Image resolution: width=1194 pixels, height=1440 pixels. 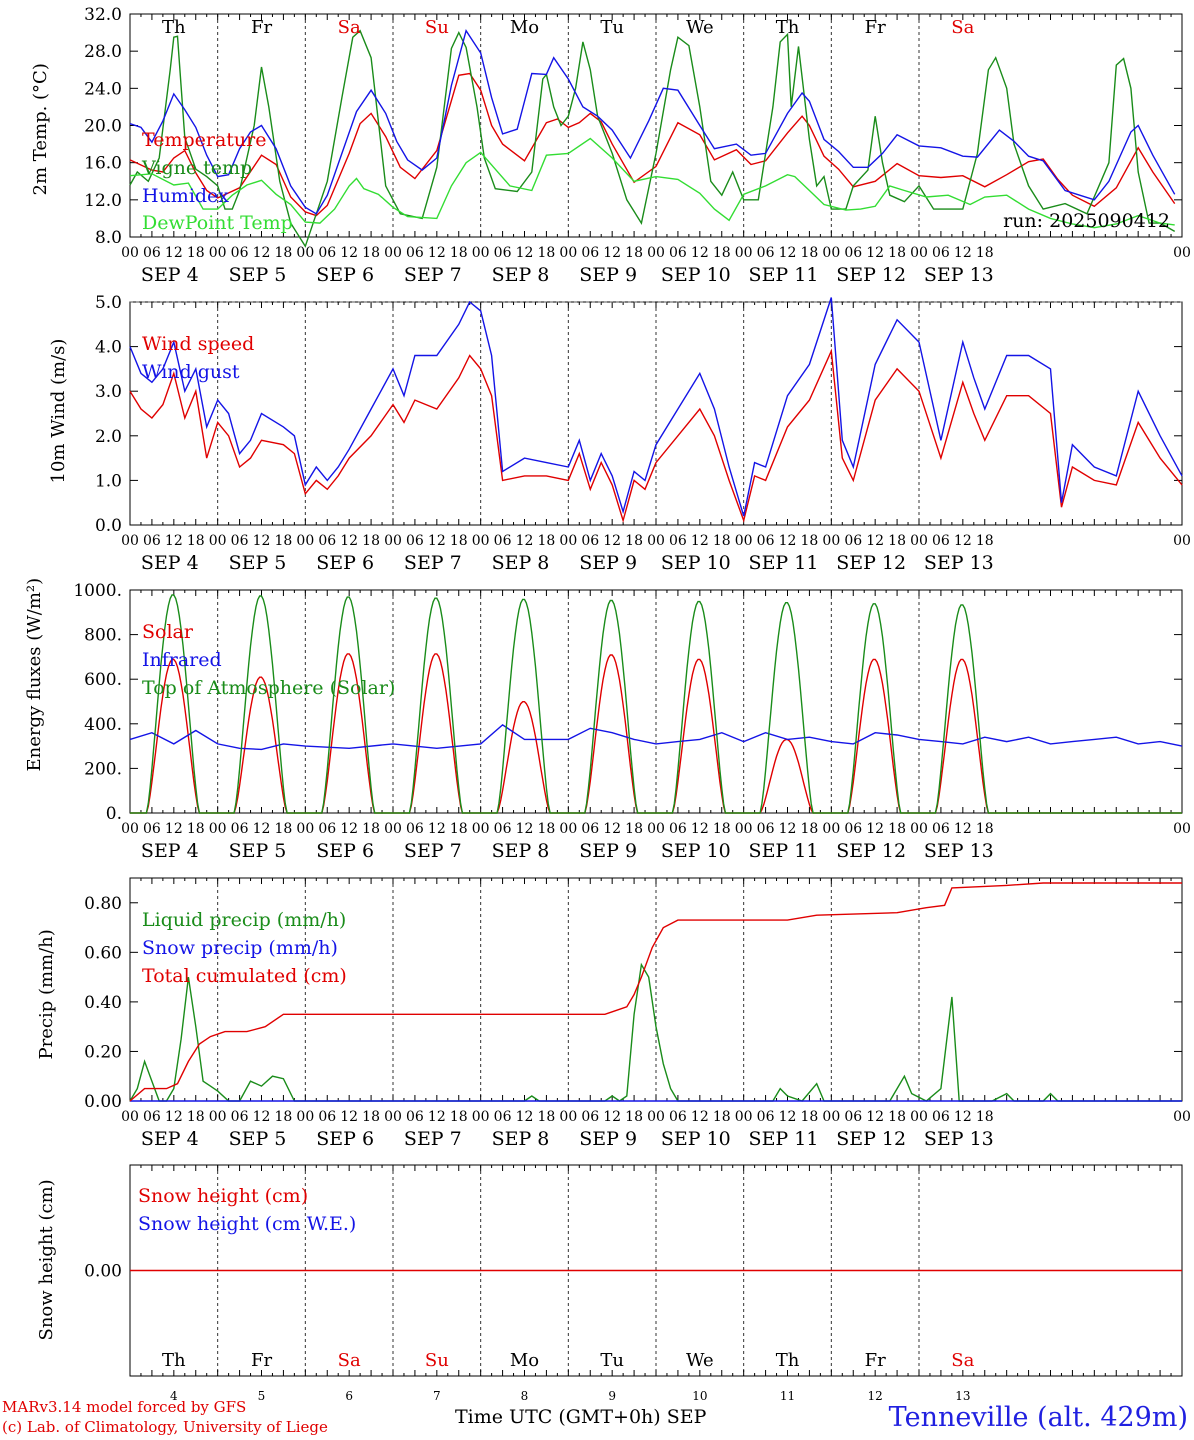 I want to click on month-label: SEP, so click(x=686, y=1417).